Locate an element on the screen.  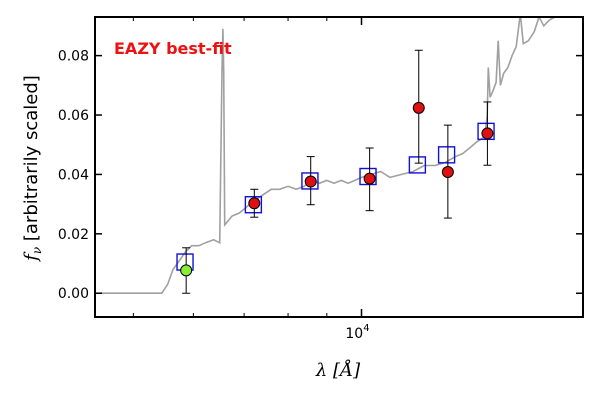
x-tick-label-exp-0: 4 is located at coordinates (366, 328).